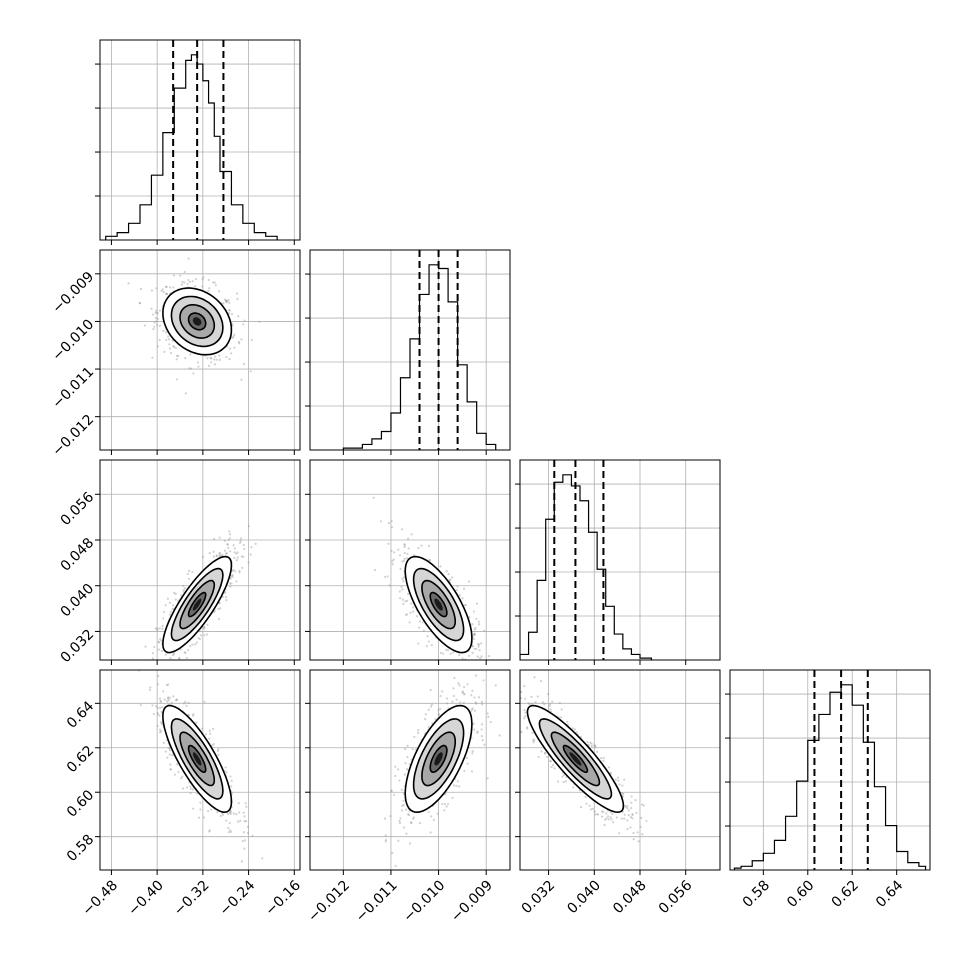 The height and width of the screenshot is (970, 970). I want to click on y-tick-label-p4: 0.64, so click(80, 714).